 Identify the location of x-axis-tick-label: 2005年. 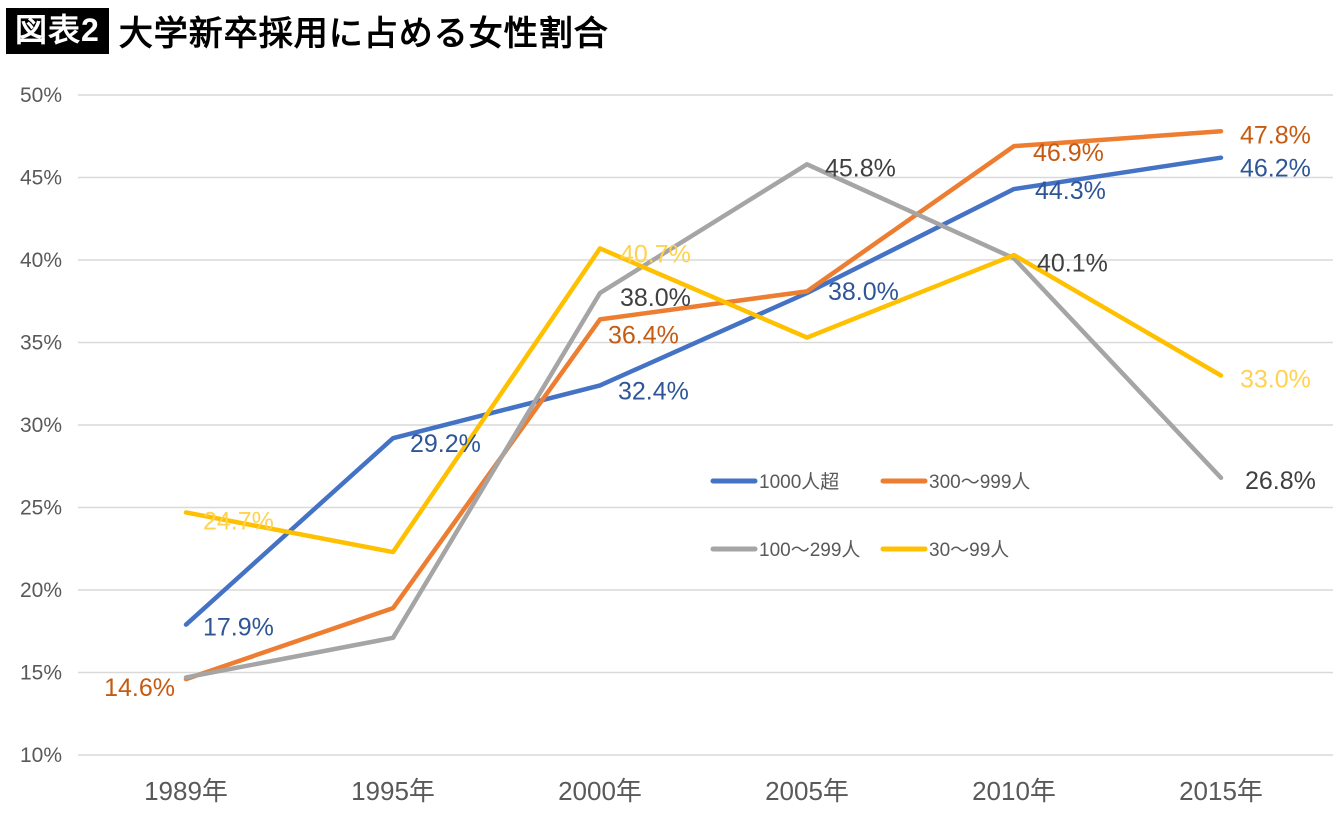
(807, 791).